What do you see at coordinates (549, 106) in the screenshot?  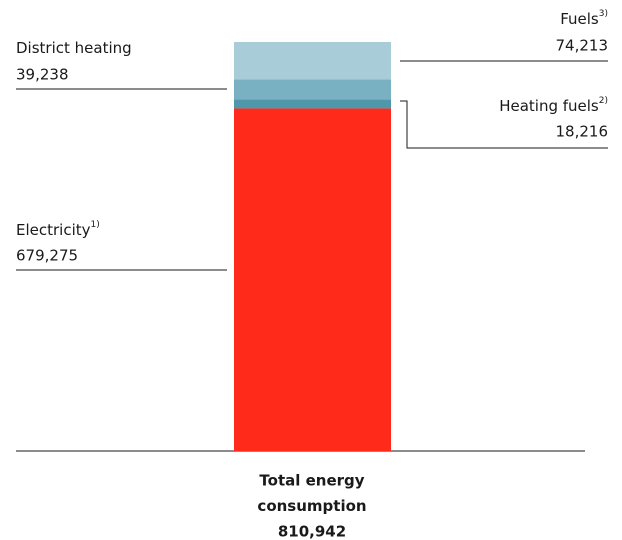 I see `series-name: Heating fuels` at bounding box center [549, 106].